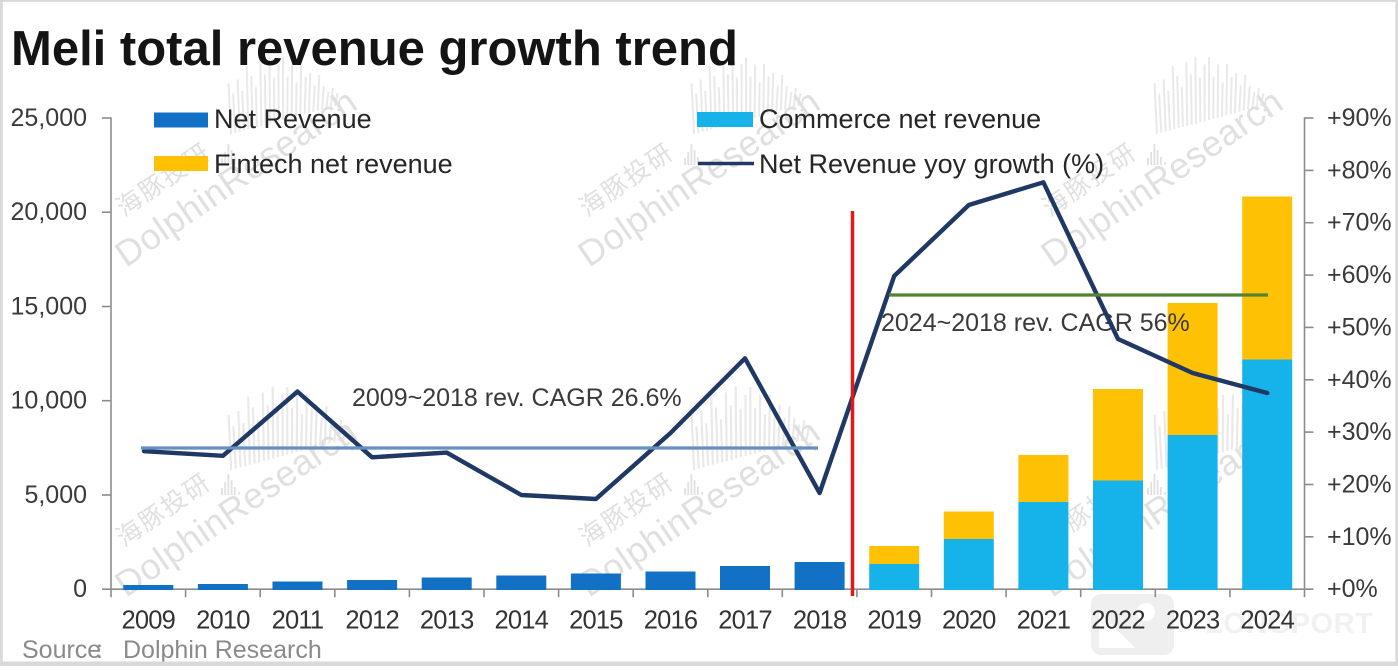  Describe the element at coordinates (894, 621) in the screenshot. I see `svg-text: 2019` at that location.